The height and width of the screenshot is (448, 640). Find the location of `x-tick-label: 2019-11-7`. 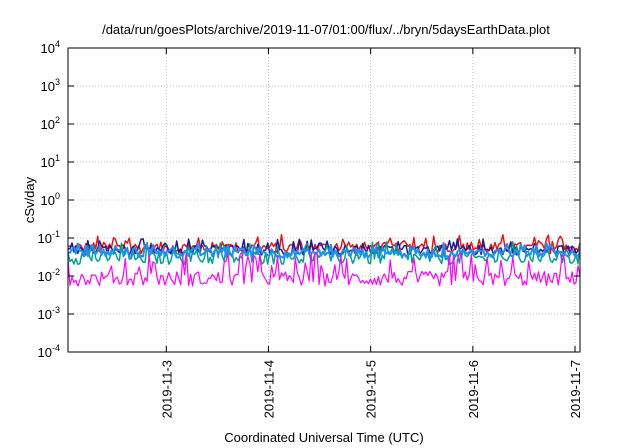

x-tick-label: 2019-11-7 is located at coordinates (575, 389).